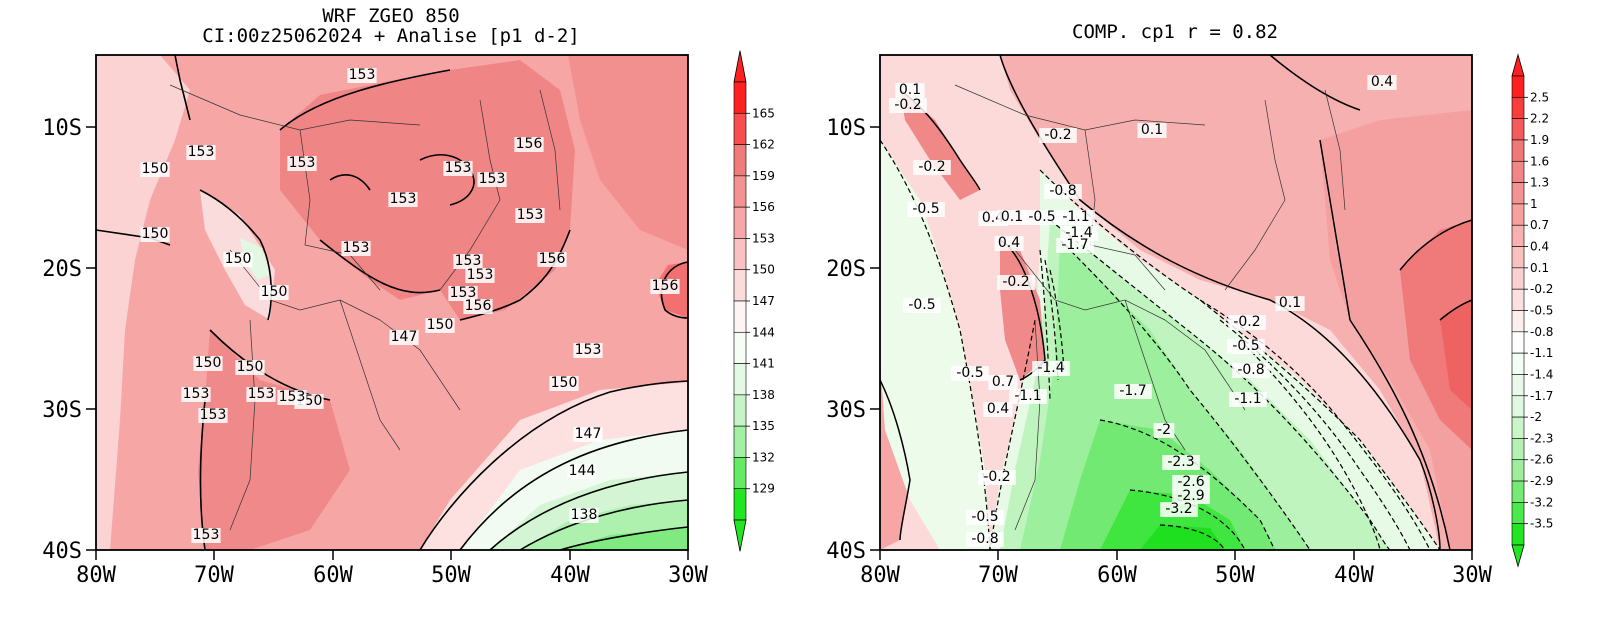  Describe the element at coordinates (62, 410) in the screenshot. I see `left-ytick-30s: 30S` at that location.